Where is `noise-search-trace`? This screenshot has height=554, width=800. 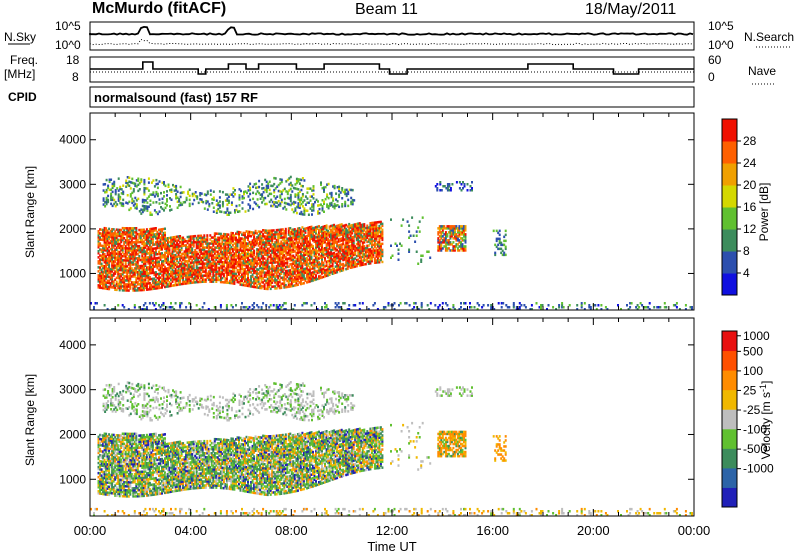
noise-search-trace is located at coordinates (391, 42).